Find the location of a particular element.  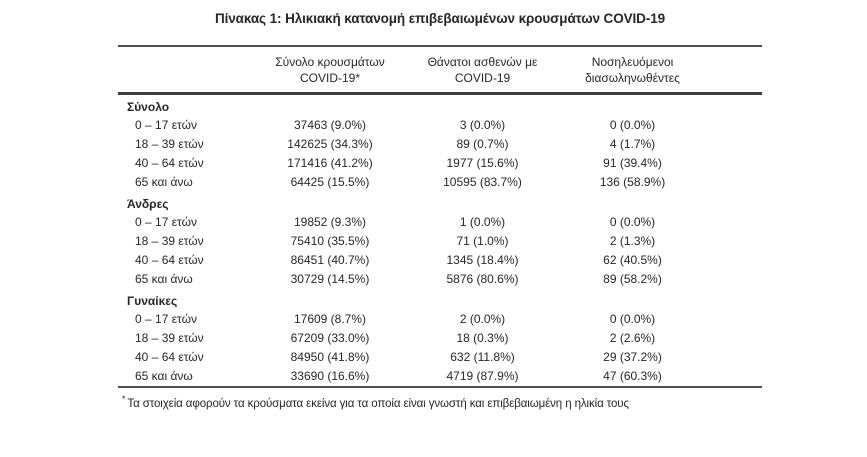

deaths-value: 632 (11.8%) is located at coordinates (482, 356).